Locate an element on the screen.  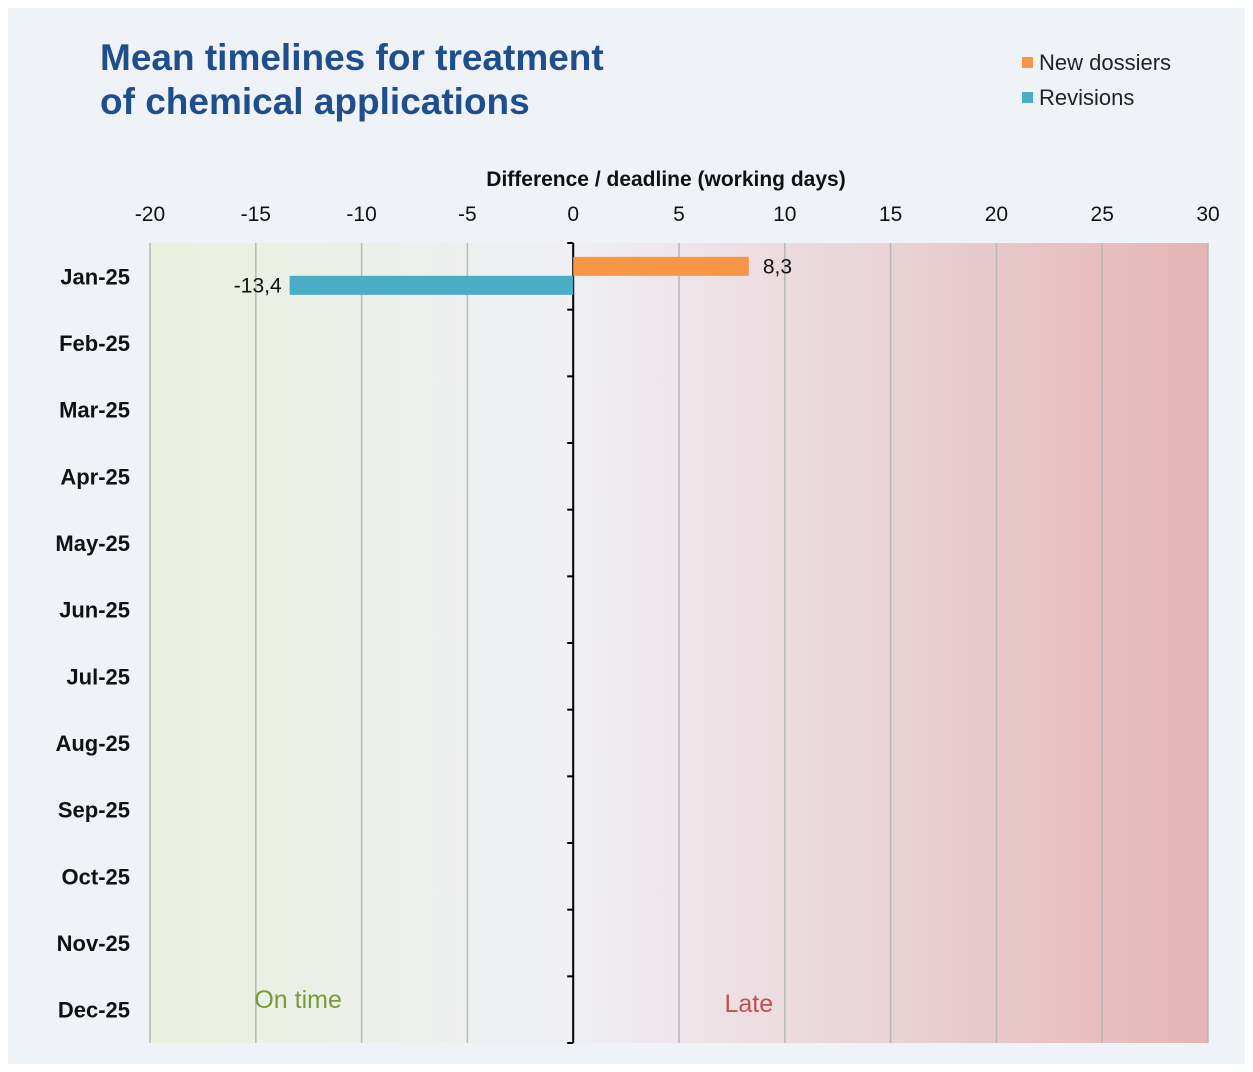
x-tick-label-5: 5 is located at coordinates (679, 214).